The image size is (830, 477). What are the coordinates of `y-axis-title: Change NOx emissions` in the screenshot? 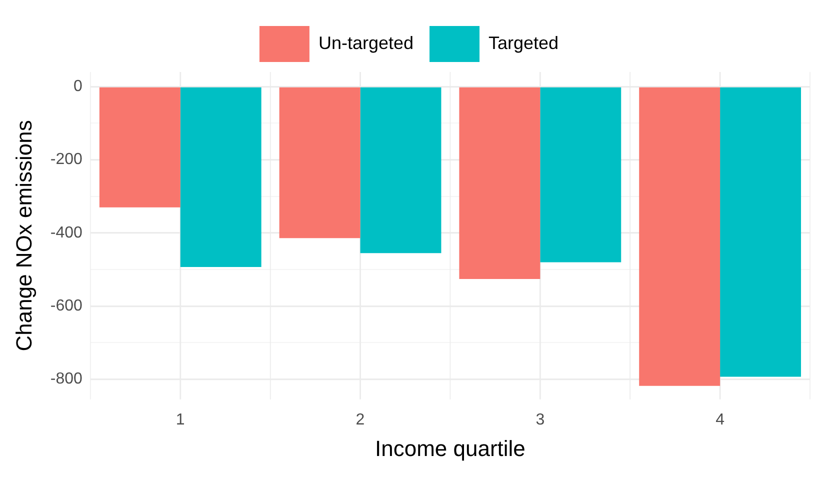 It's located at (23, 236).